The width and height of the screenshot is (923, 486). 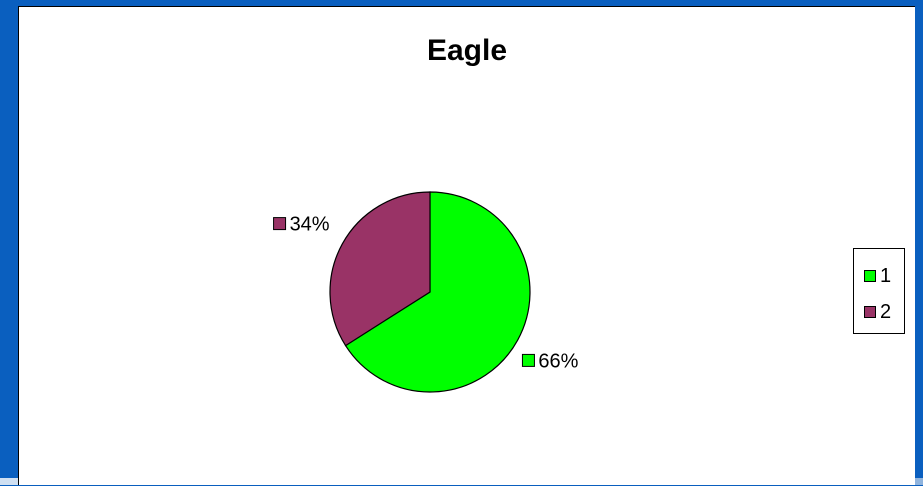 I want to click on legend-entry-2: 2, so click(x=877, y=312).